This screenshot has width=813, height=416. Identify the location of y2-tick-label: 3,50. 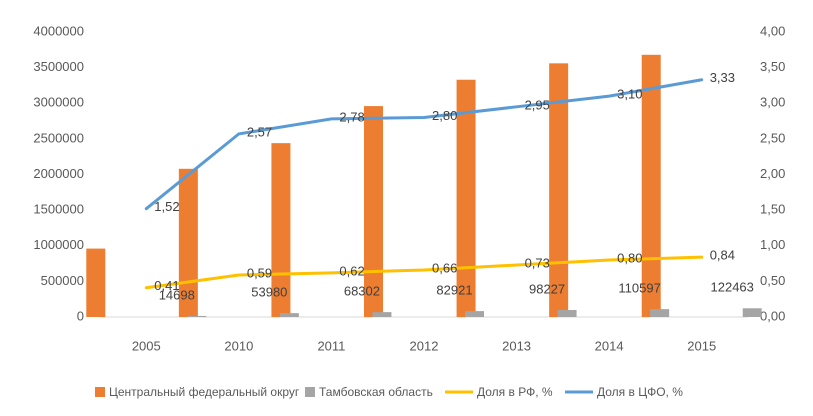
(772, 66).